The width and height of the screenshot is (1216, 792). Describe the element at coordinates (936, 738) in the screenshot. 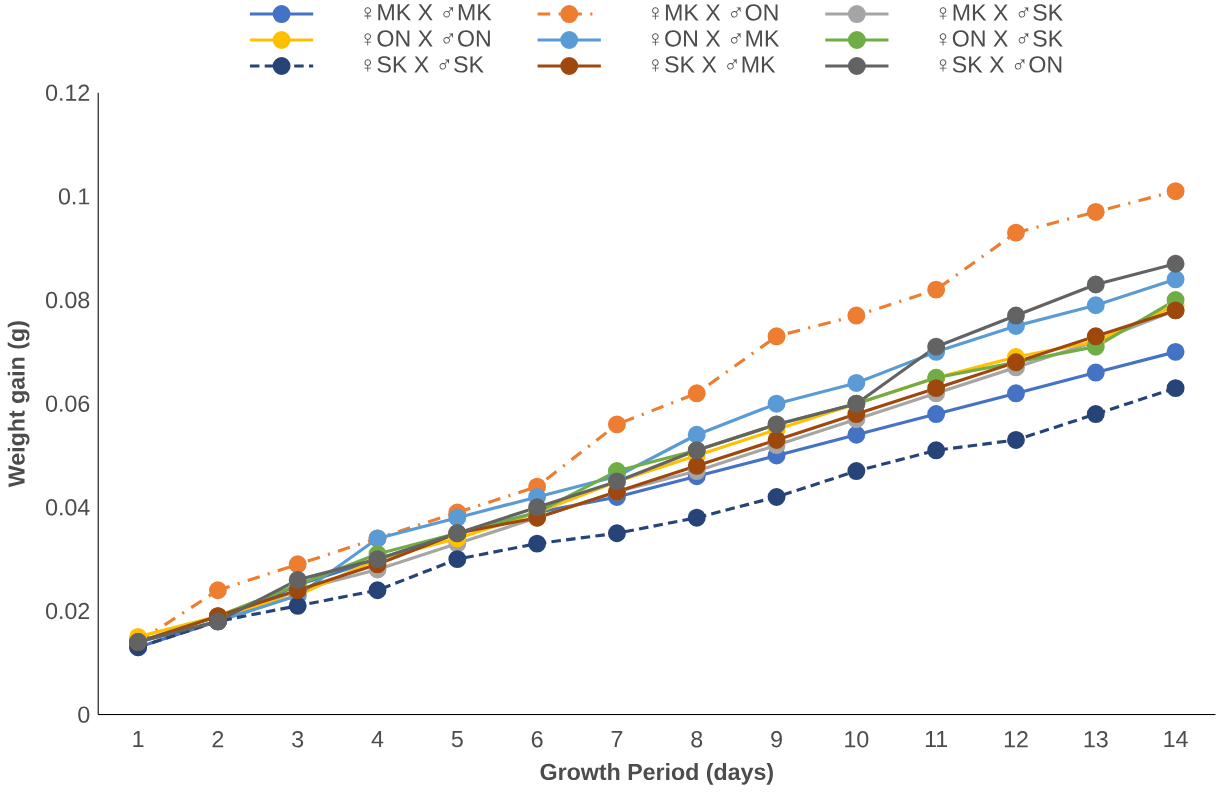

I see `x-tick-label: 11` at that location.